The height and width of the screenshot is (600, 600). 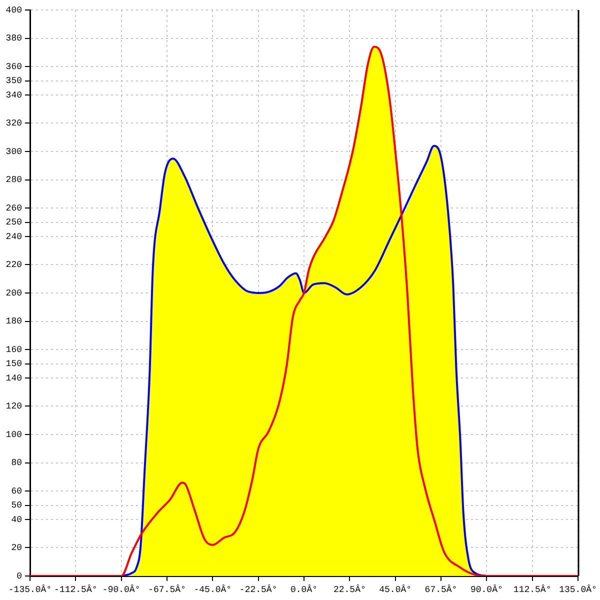 I want to click on x-tick-label: -22.5Â°, so click(x=258, y=589).